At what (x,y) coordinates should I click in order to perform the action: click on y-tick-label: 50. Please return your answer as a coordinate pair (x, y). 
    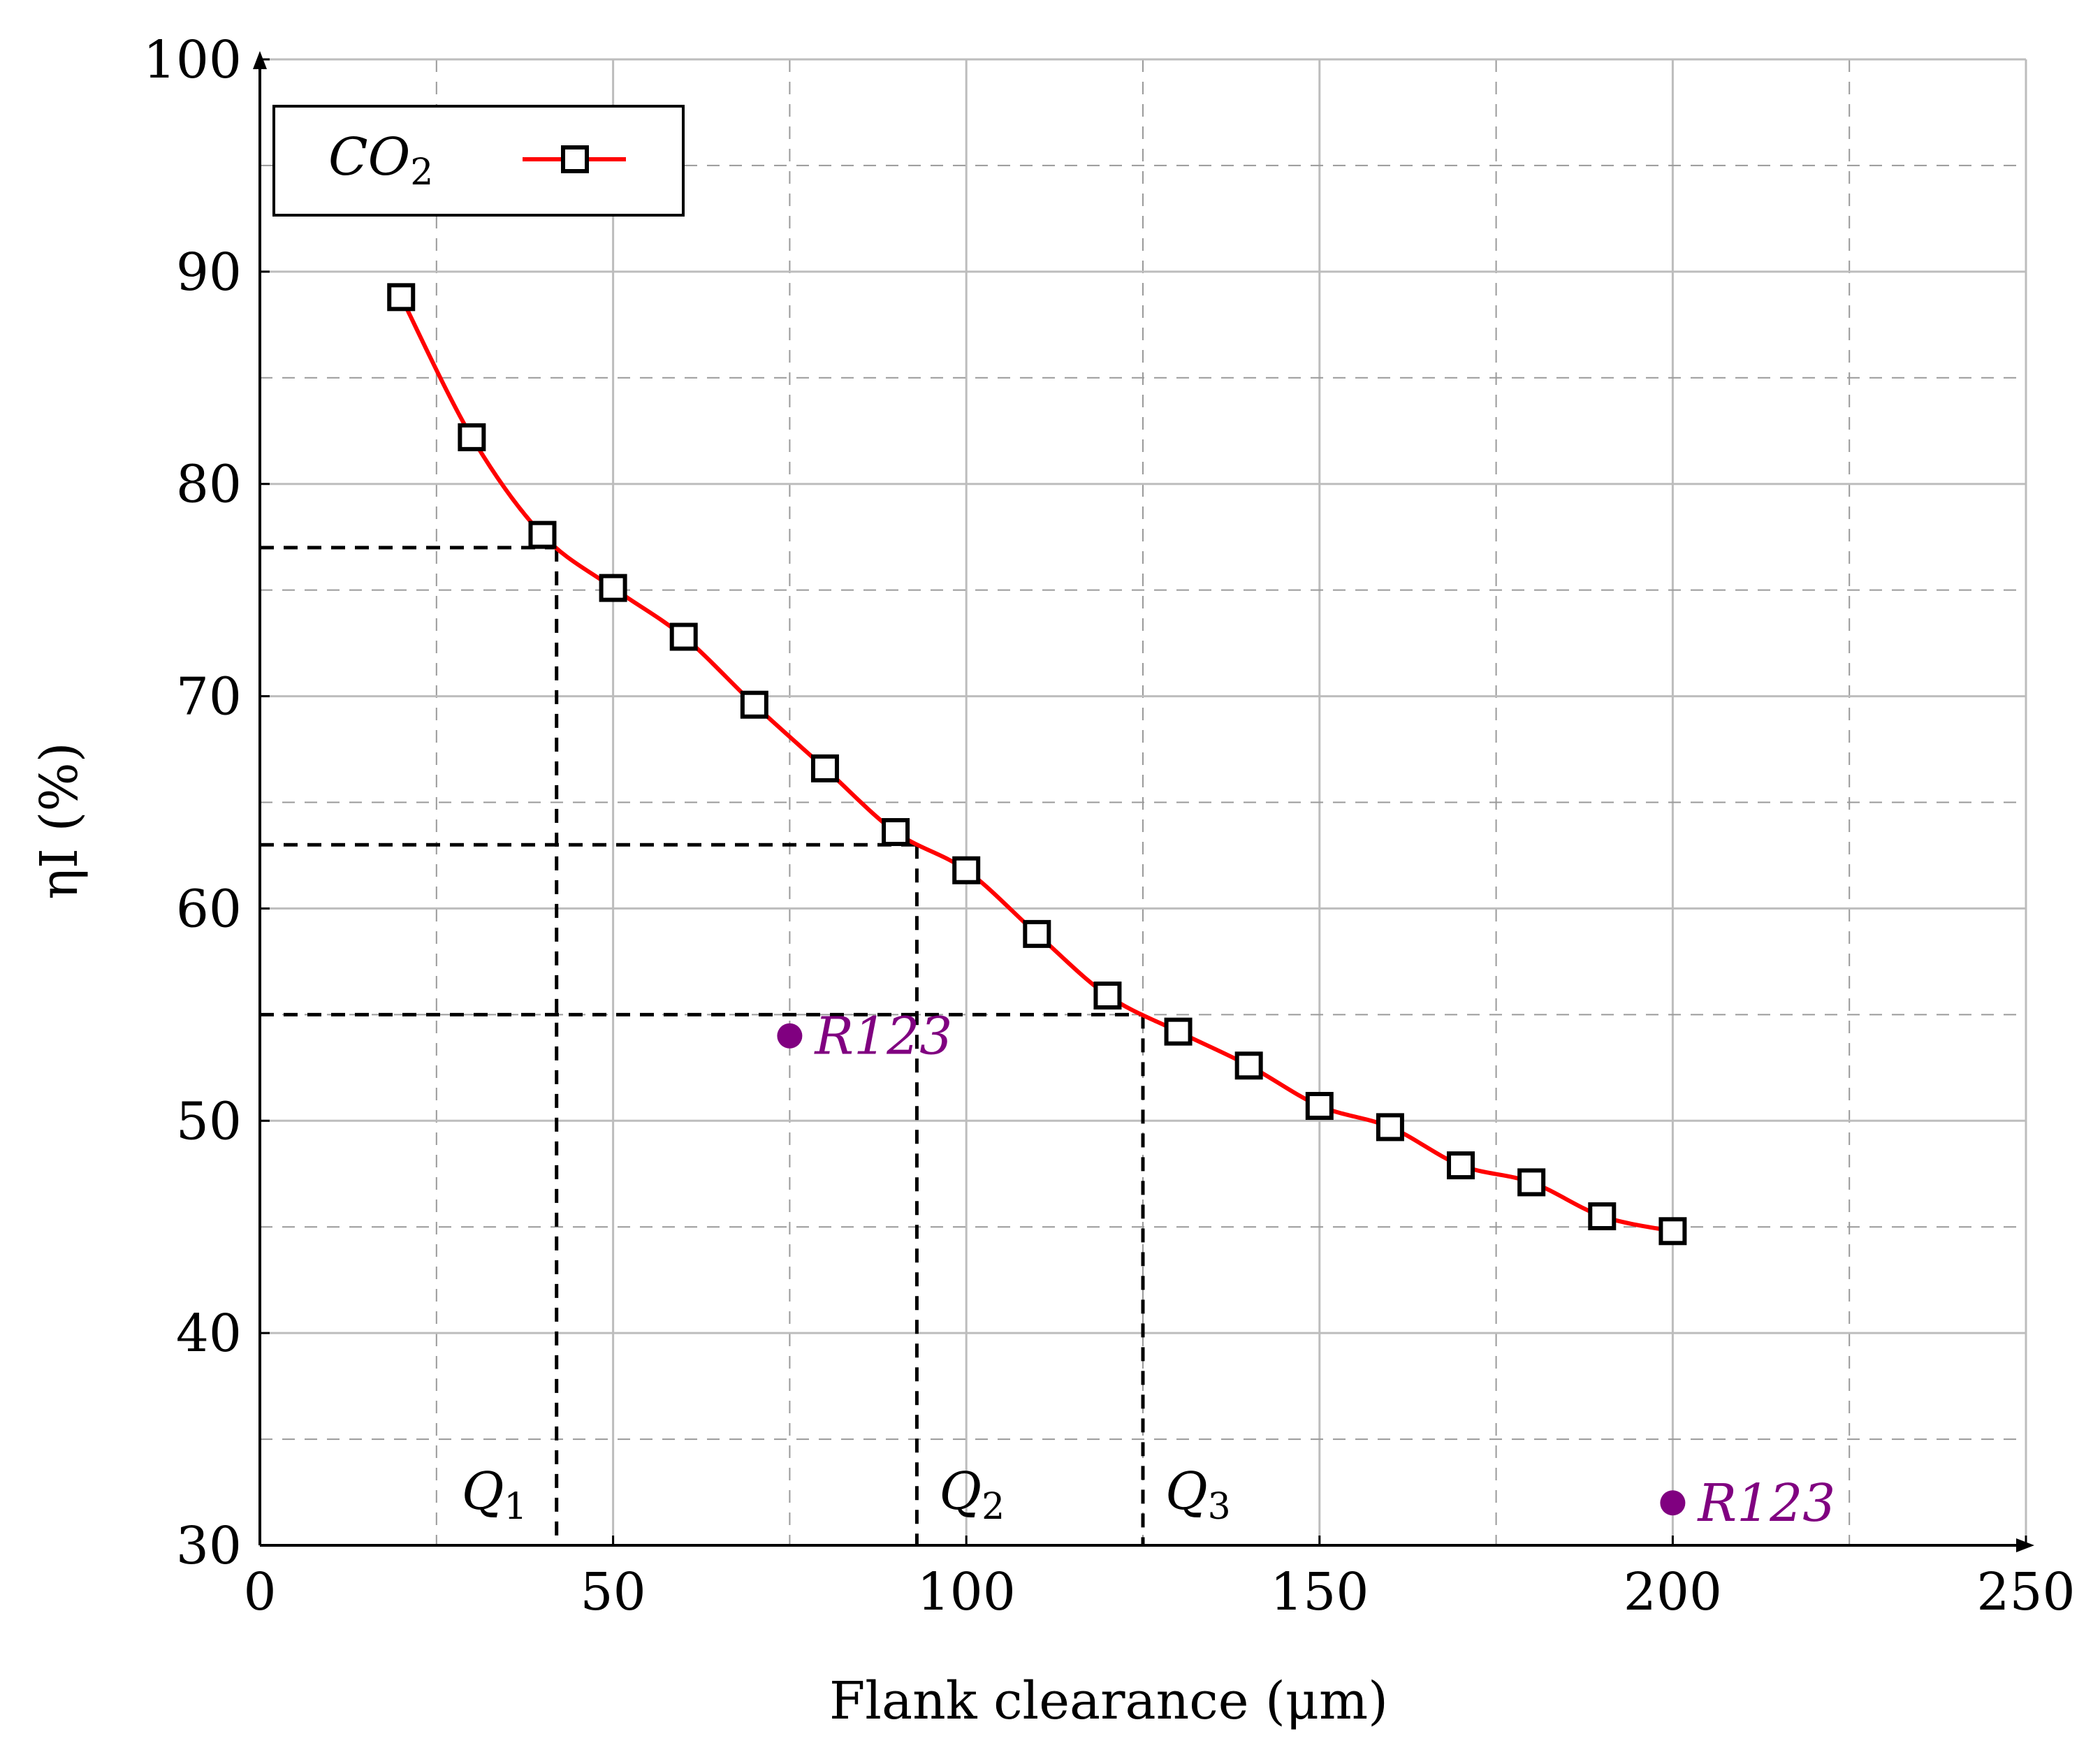
    Looking at the image, I should click on (209, 1121).